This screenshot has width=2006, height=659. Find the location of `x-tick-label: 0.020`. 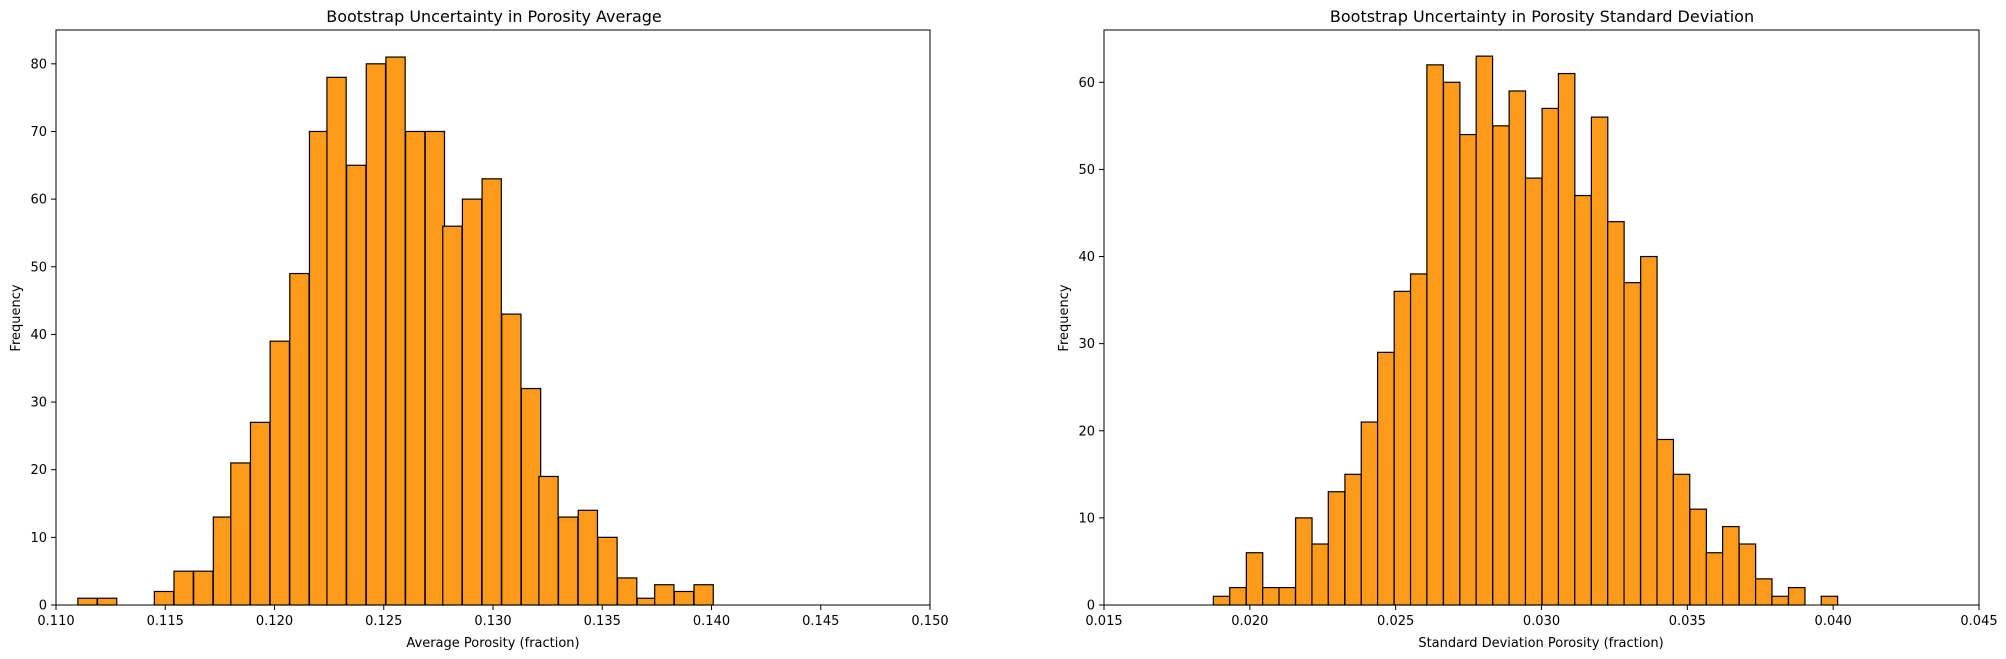

x-tick-label: 0.020 is located at coordinates (1249, 621).